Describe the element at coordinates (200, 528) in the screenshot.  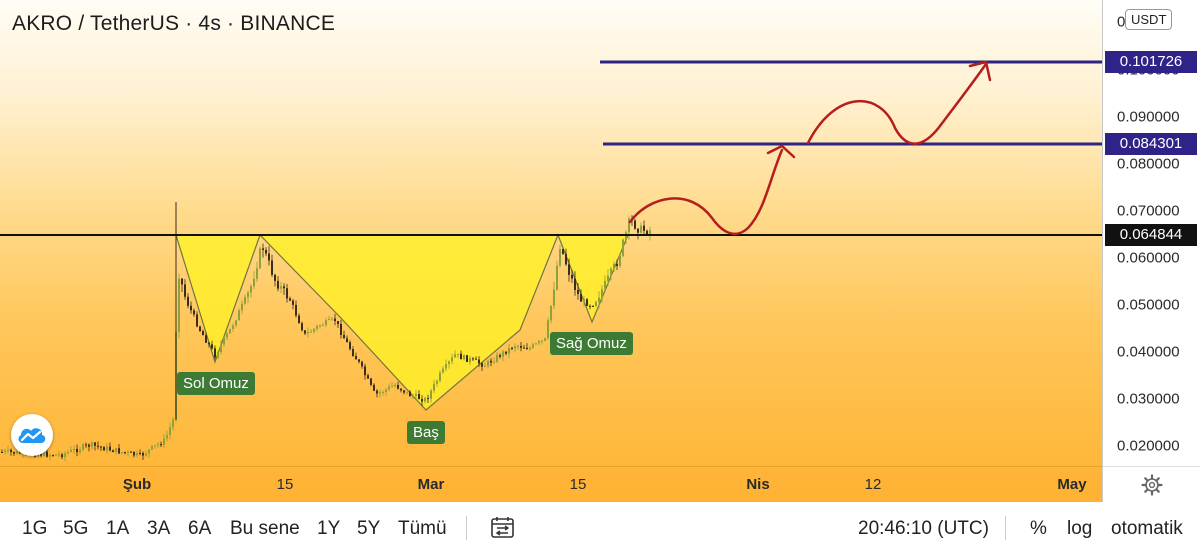
I see `range-6a-button: 6A` at that location.